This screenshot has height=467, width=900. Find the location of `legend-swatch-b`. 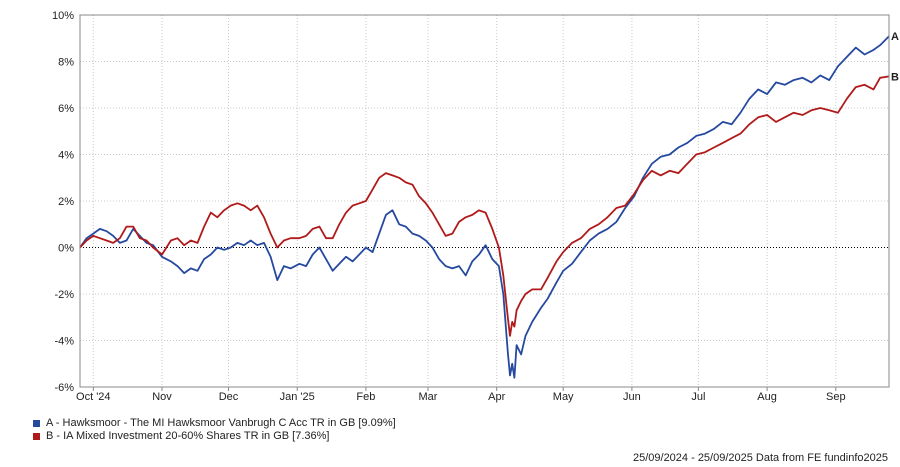

legend-swatch-b is located at coordinates (36, 436).